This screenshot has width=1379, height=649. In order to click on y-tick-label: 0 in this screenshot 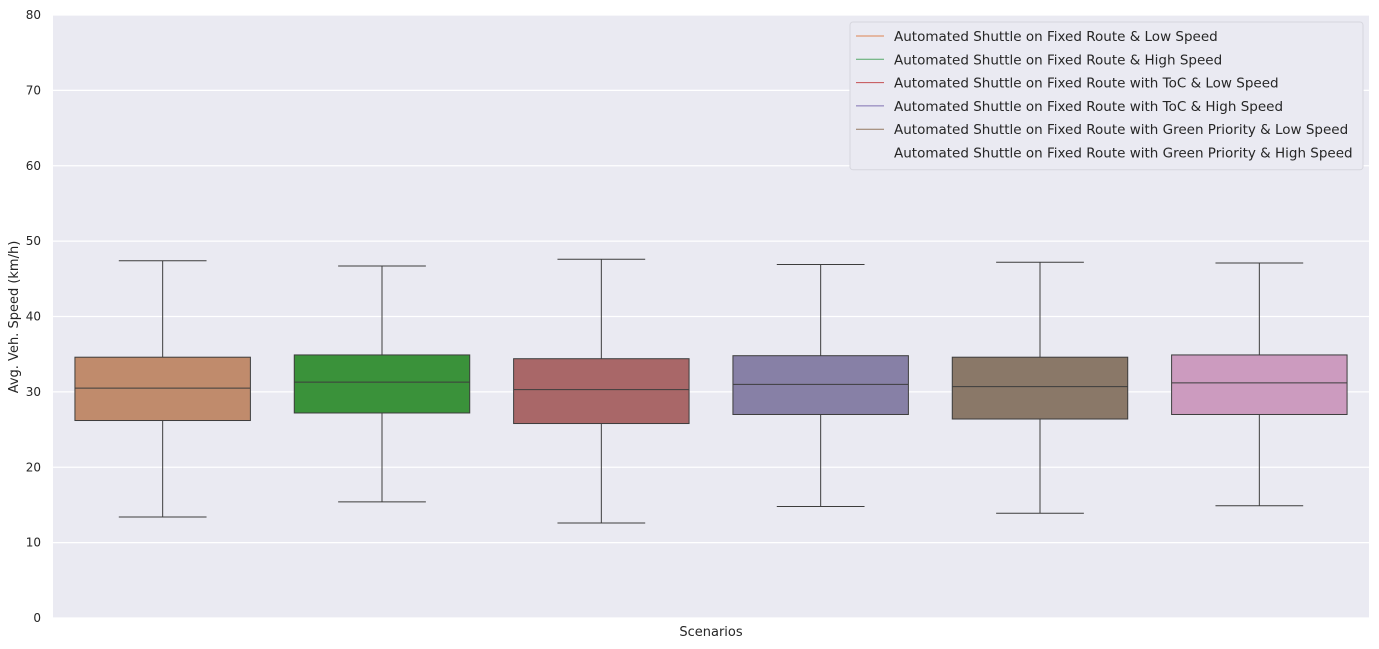, I will do `click(37, 618)`.